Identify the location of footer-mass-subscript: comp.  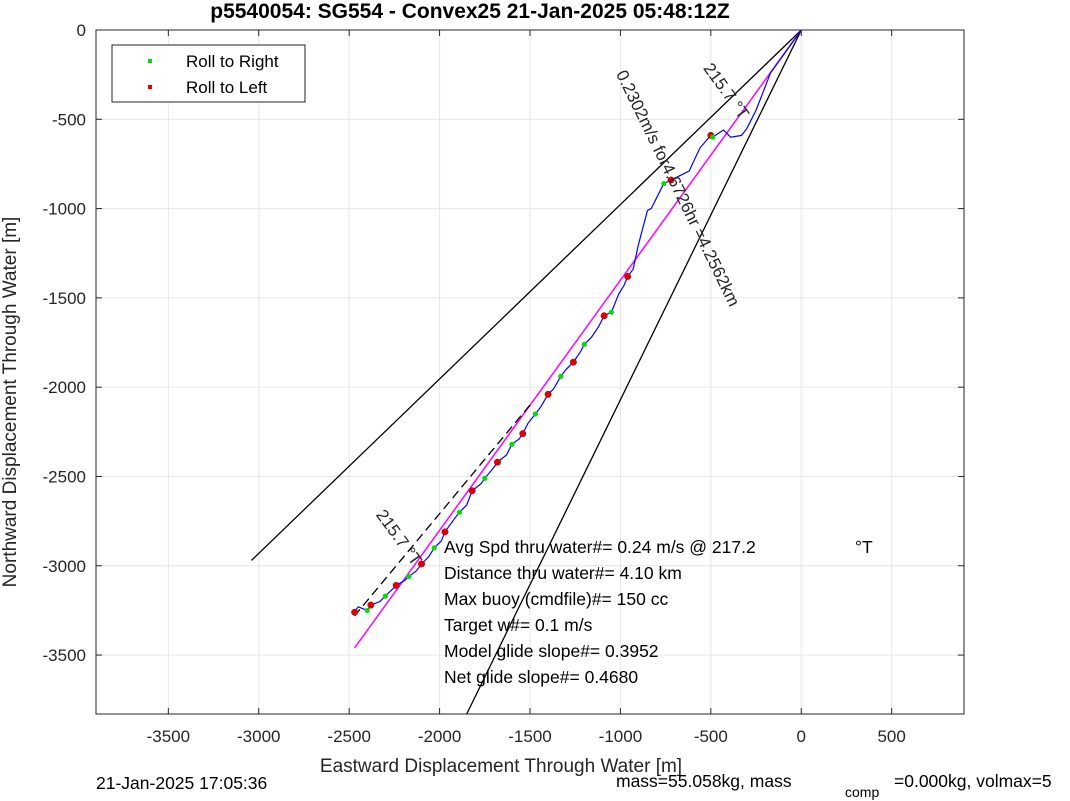
(862, 792).